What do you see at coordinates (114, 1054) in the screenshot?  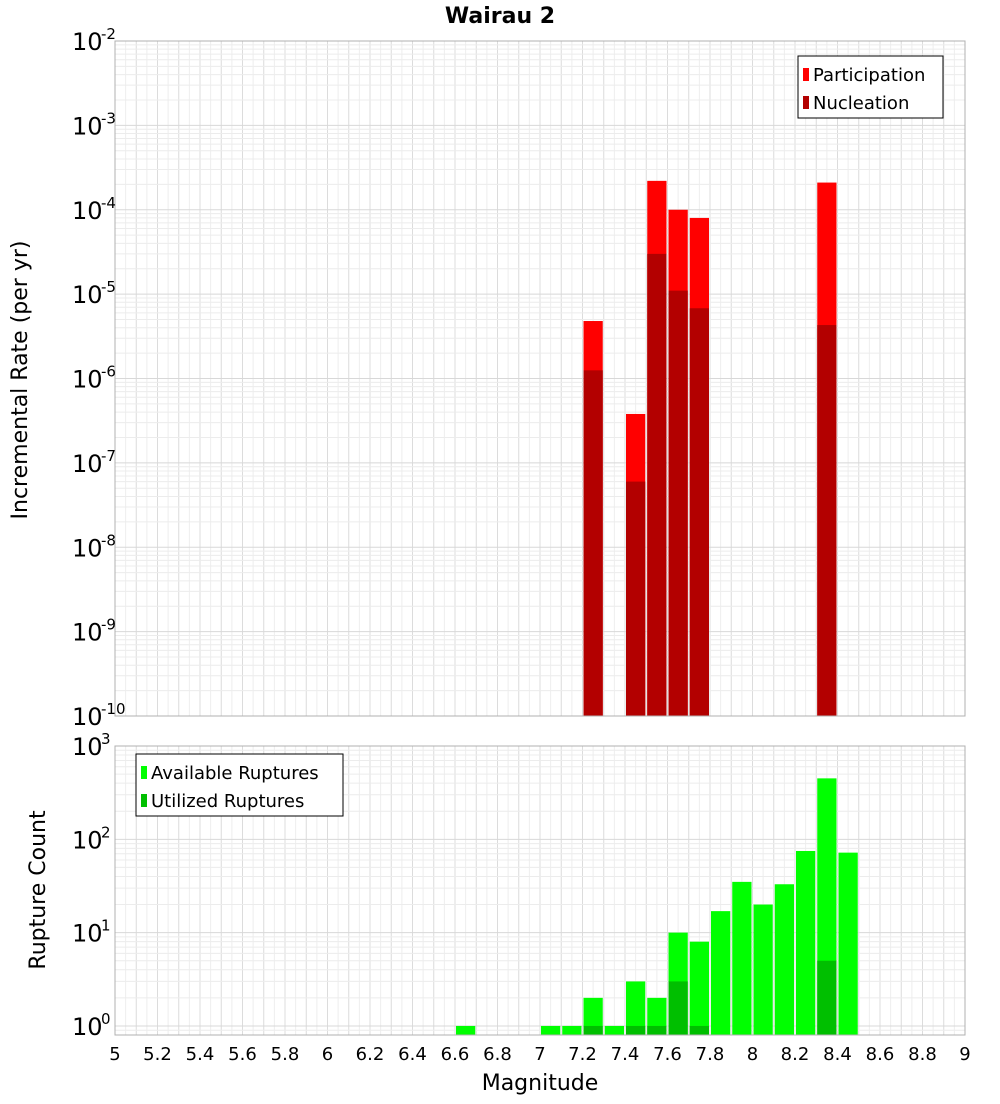 I see `x-tick-label: 5` at bounding box center [114, 1054].